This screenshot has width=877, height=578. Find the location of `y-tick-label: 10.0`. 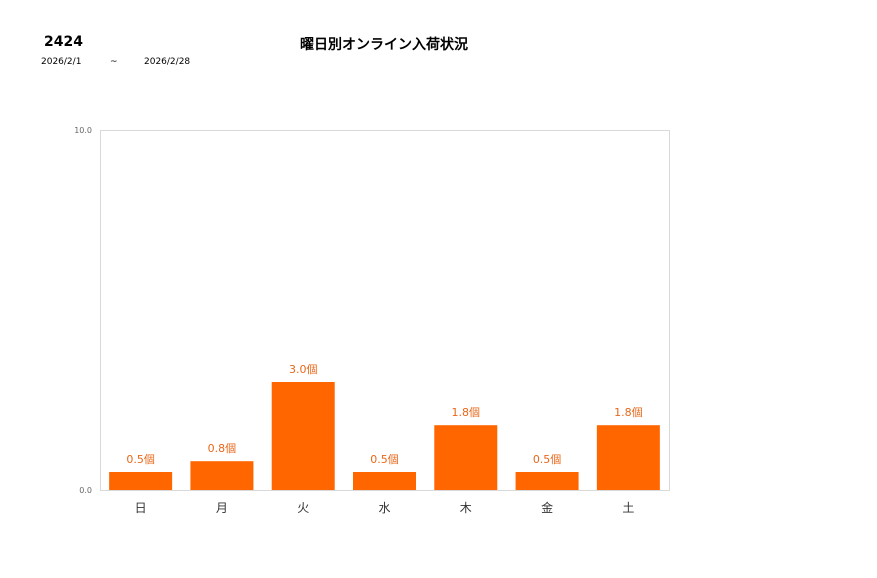

y-tick-label: 10.0 is located at coordinates (83, 130).